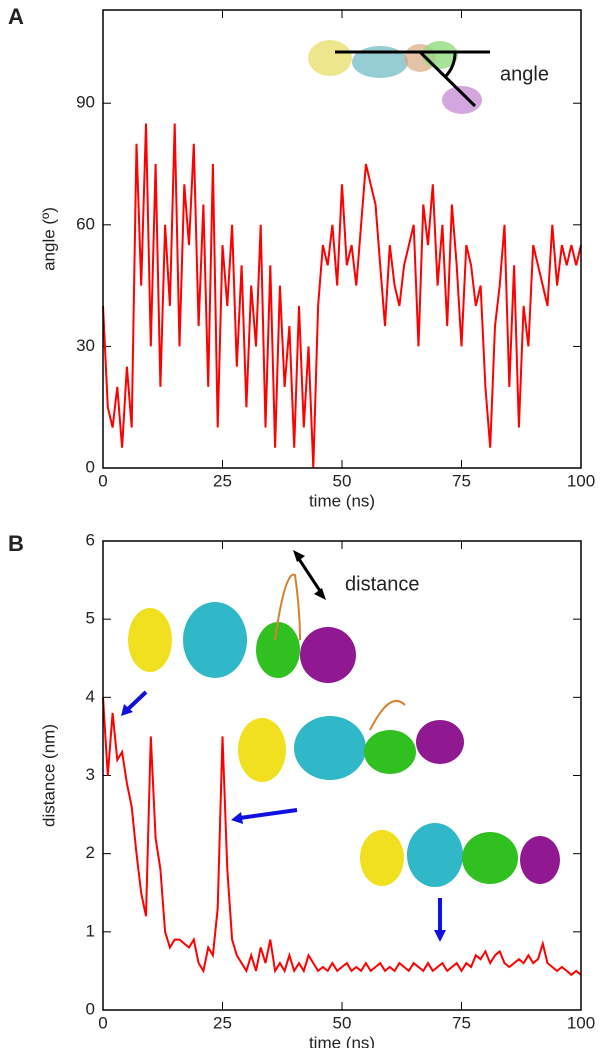 Image resolution: width=608 pixels, height=1048 pixels. Describe the element at coordinates (90, 539) in the screenshot. I see `y-tick-label: 6` at that location.